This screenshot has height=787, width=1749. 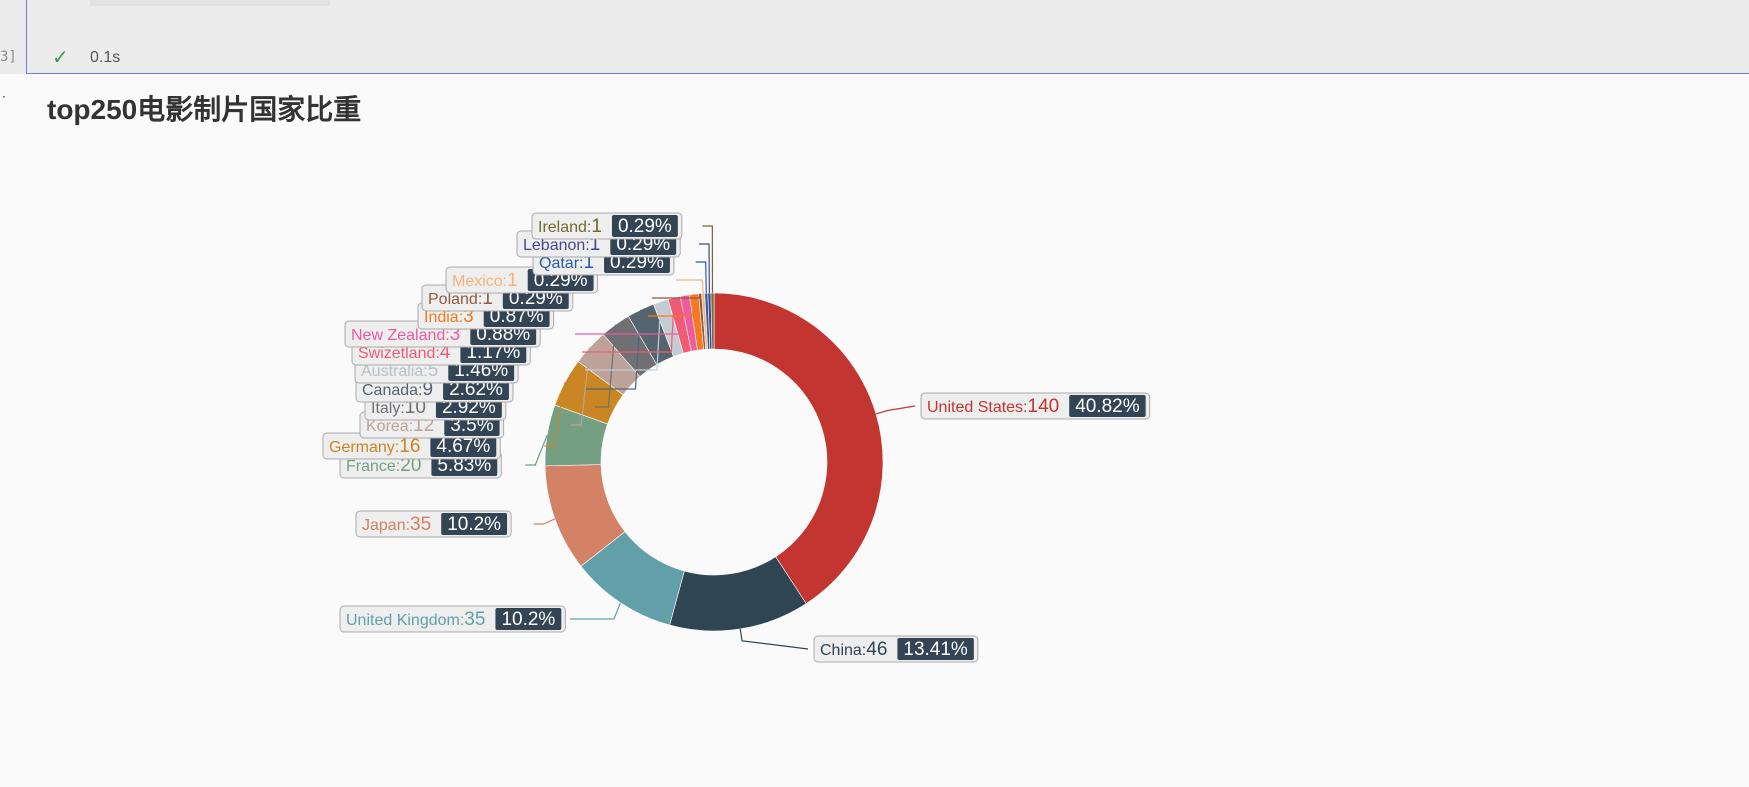 I want to click on label-name: Ireland:, so click(x=564, y=227).